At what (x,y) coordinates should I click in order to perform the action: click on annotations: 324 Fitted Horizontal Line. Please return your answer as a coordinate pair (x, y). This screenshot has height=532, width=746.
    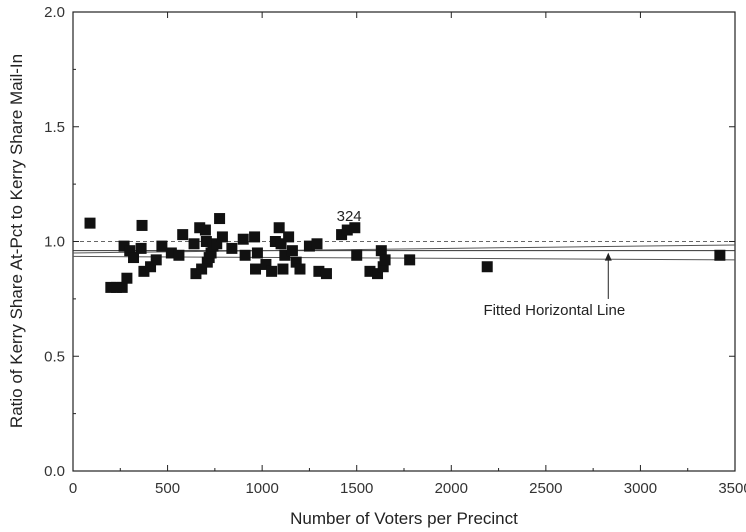
    Looking at the image, I should click on (481, 263).